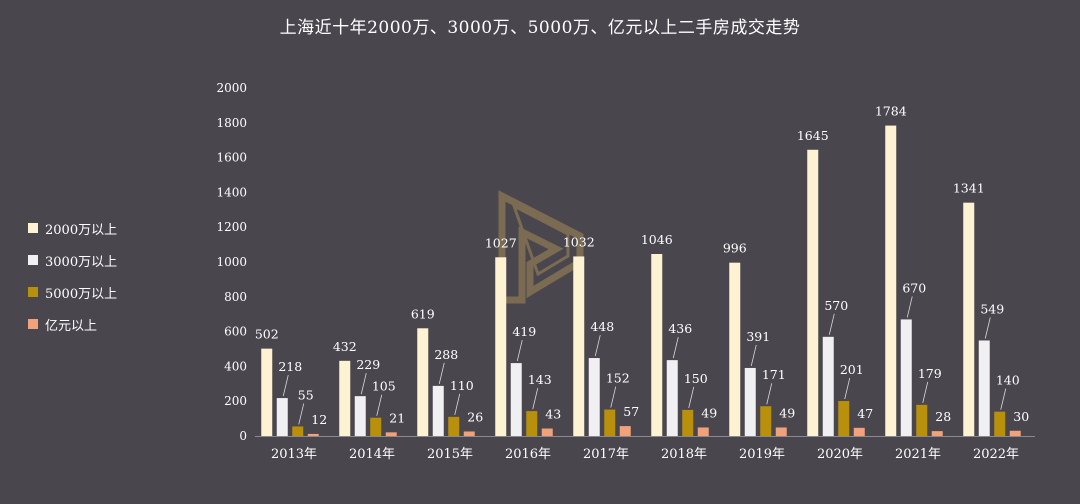 This screenshot has height=504, width=1080. What do you see at coordinates (243, 436) in the screenshot?
I see `y-tick-label: 0` at bounding box center [243, 436].